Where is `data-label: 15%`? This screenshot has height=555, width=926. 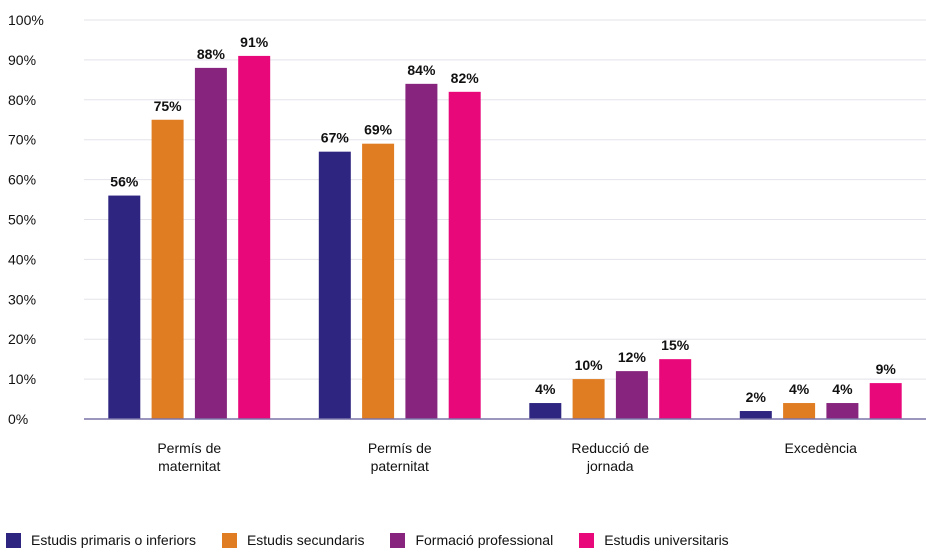 data-label: 15% is located at coordinates (675, 345).